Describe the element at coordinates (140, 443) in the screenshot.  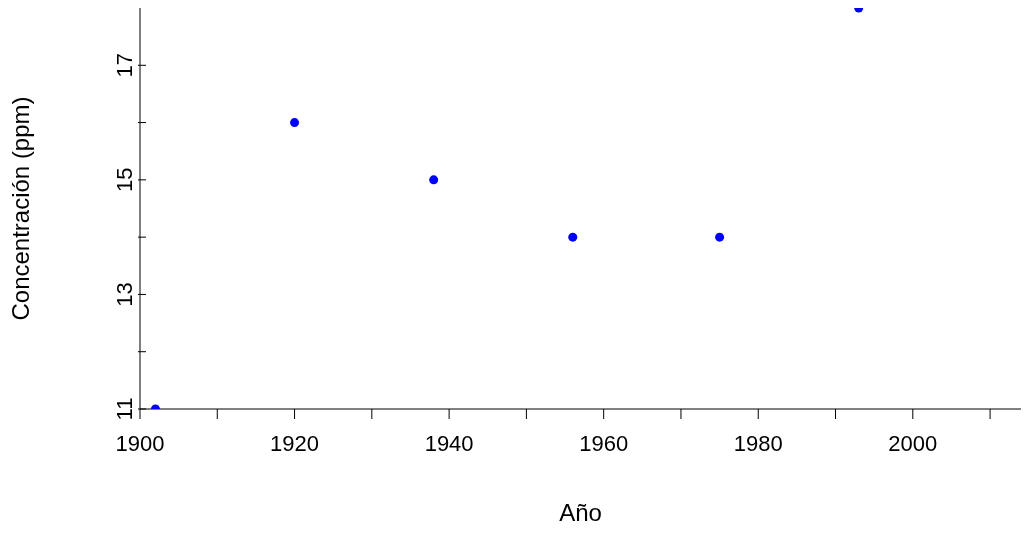
I see `x-tick-label: 1900` at that location.